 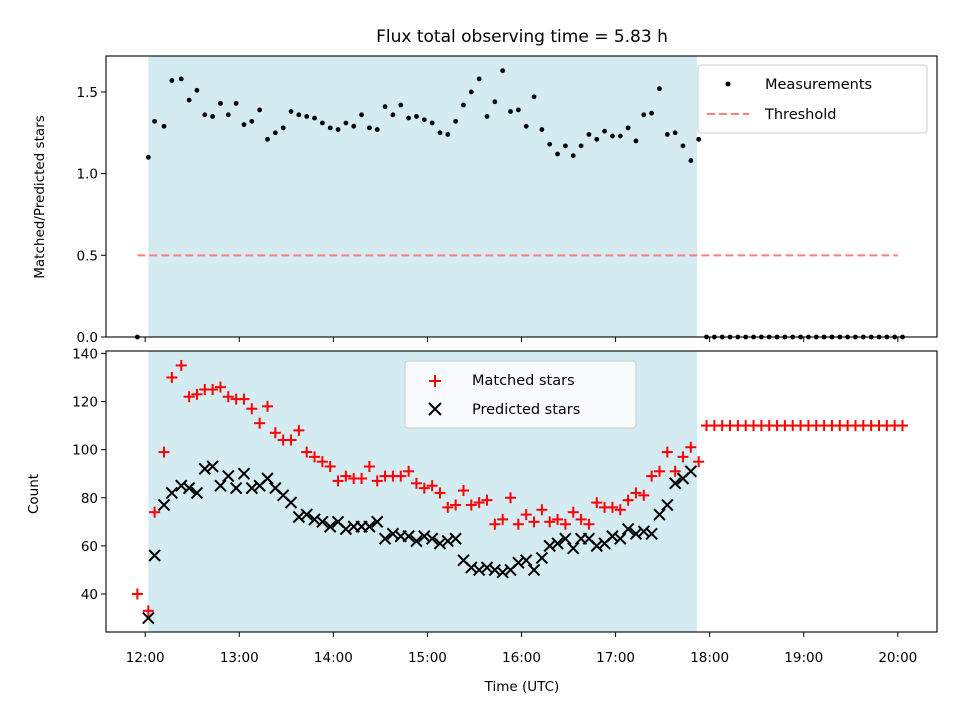 What do you see at coordinates (87, 256) in the screenshot?
I see `top-y-tick-label: 0.5` at bounding box center [87, 256].